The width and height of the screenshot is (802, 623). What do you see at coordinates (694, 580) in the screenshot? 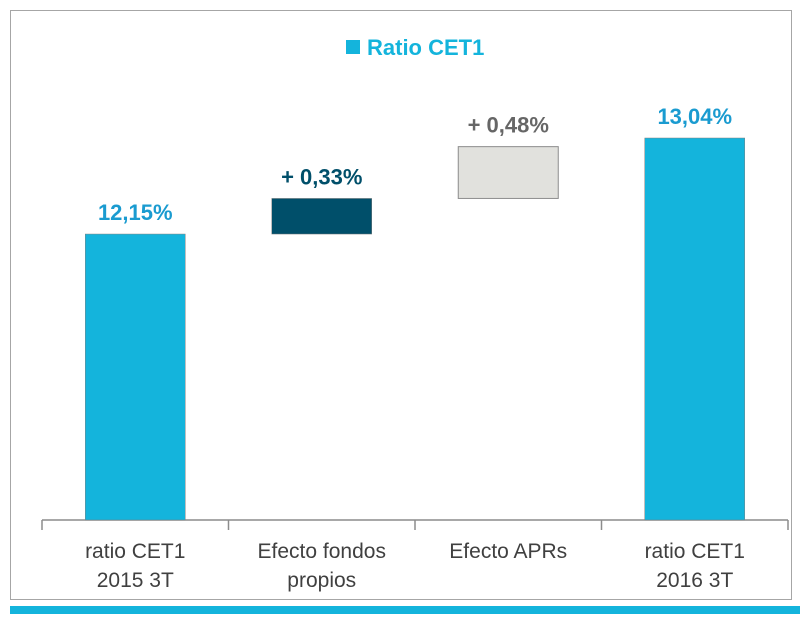
I see `x-tick-label: 2016 3T` at bounding box center [694, 580].